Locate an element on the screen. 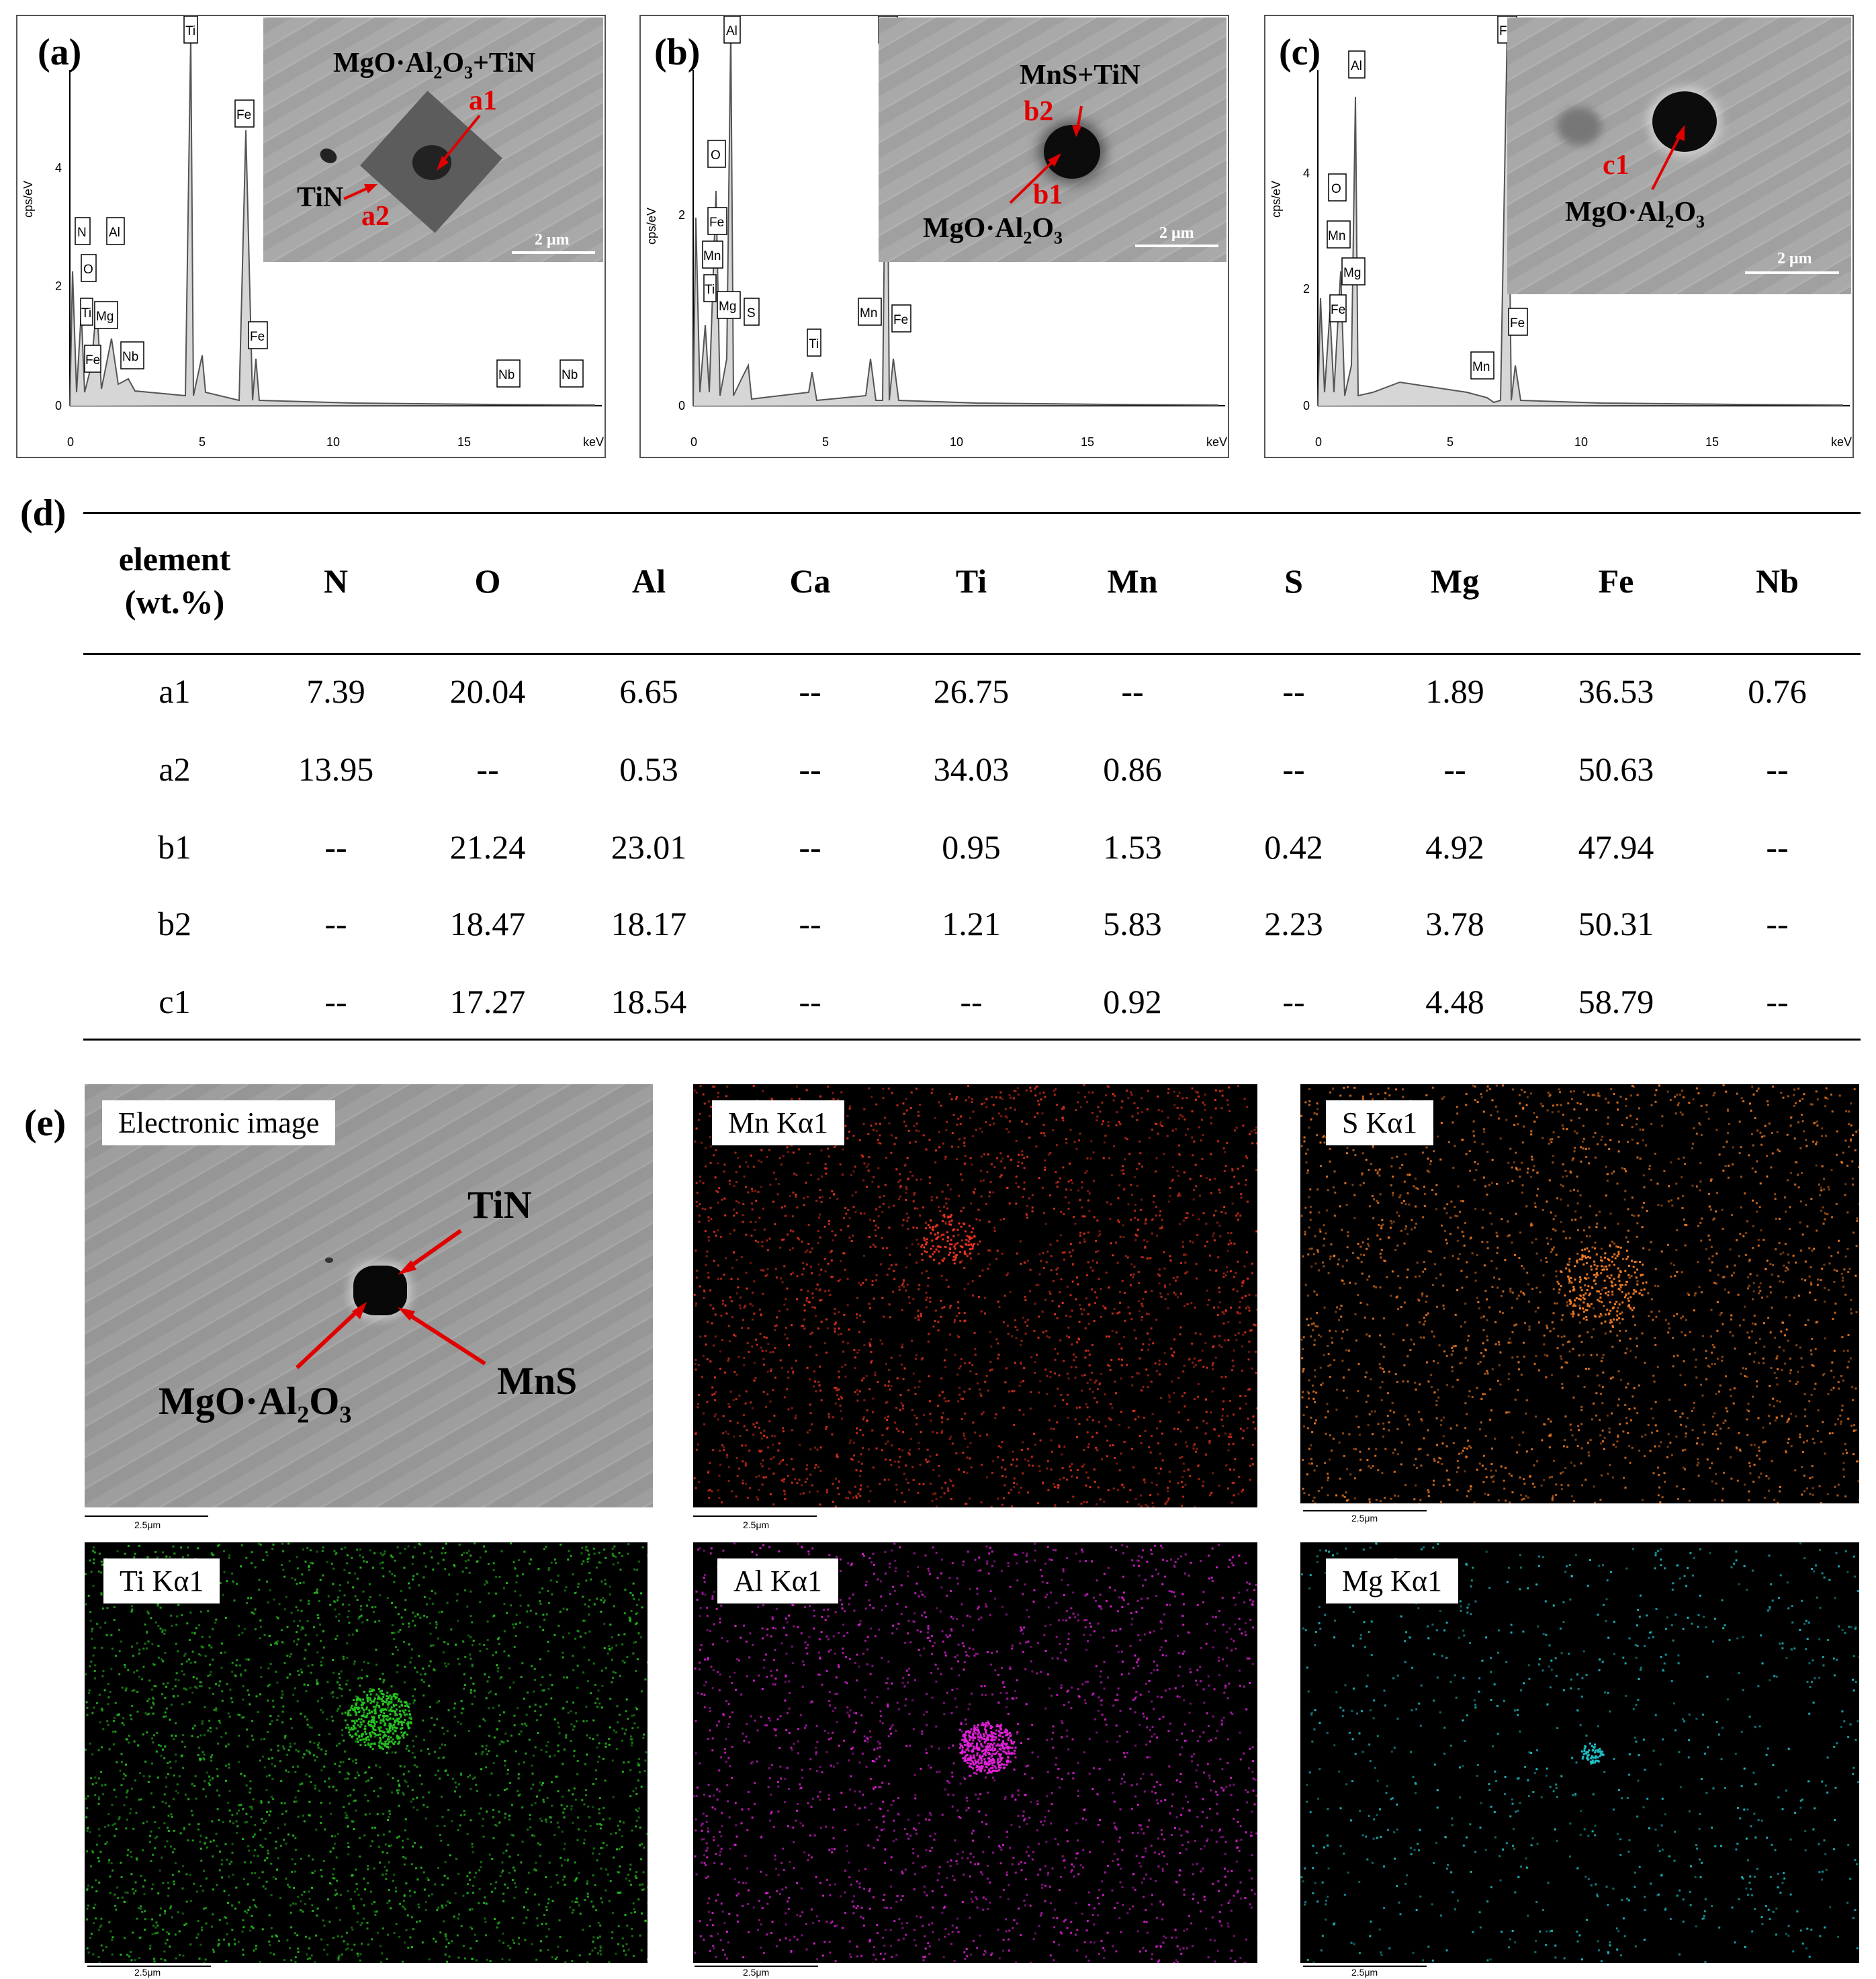  svg-text: N is located at coordinates (82, 233).